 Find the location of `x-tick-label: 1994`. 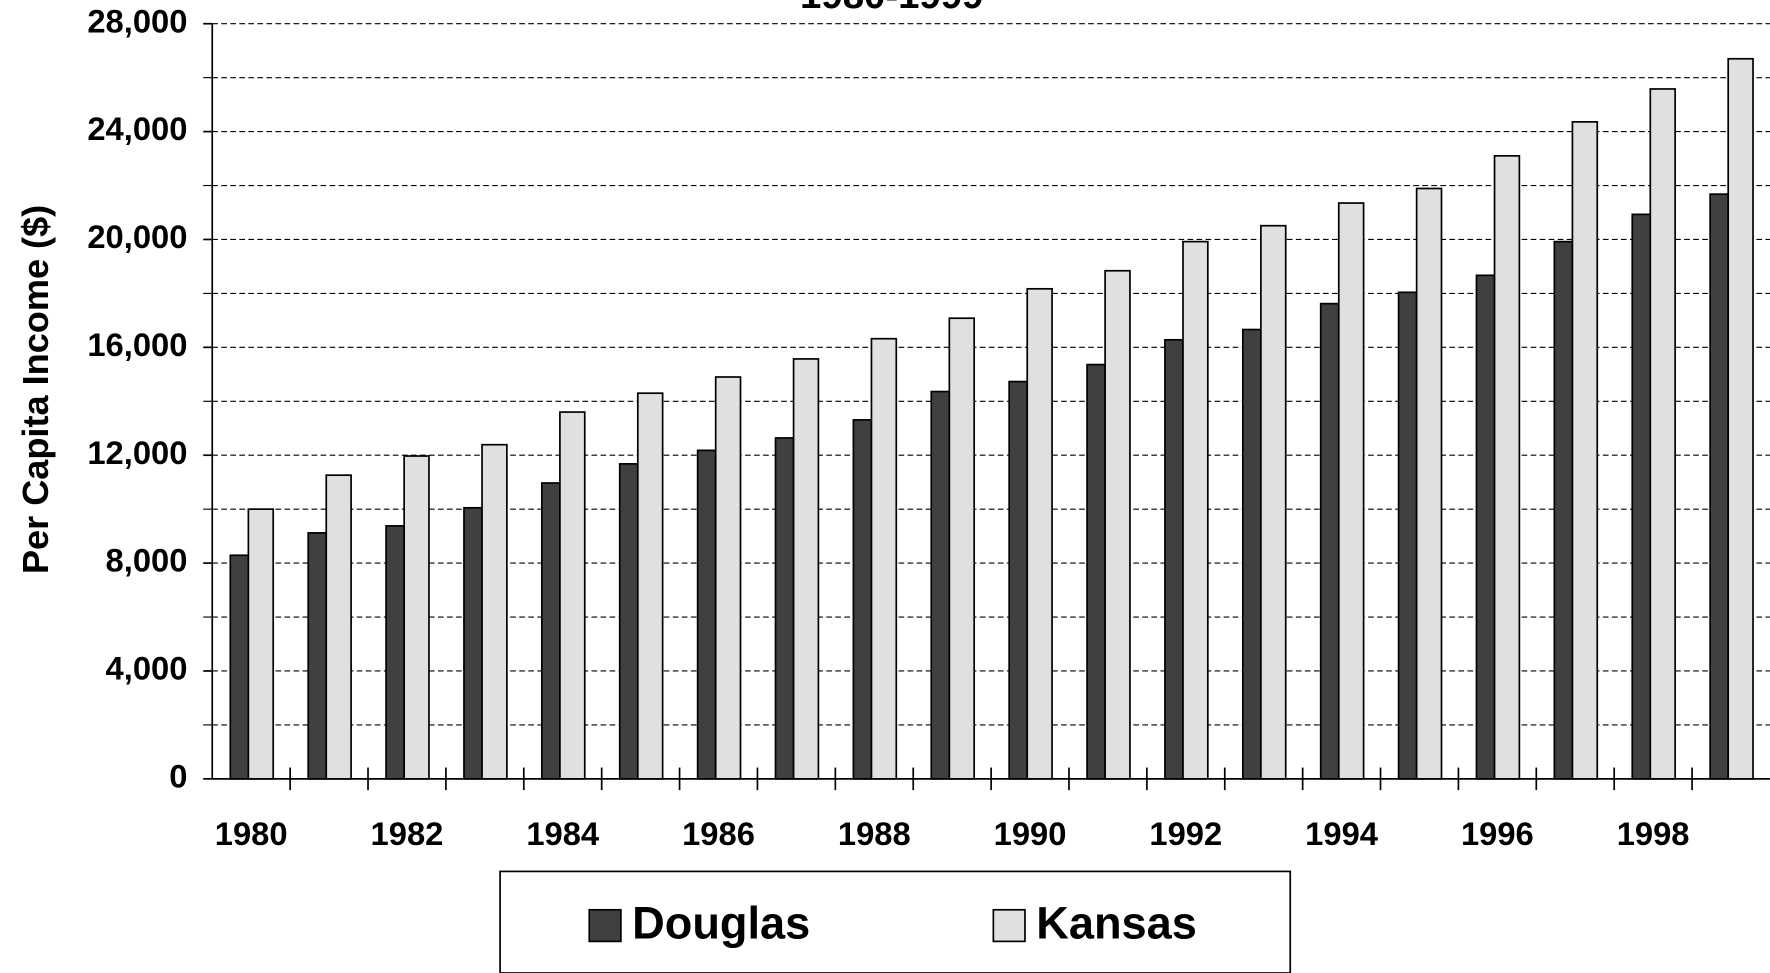

x-tick-label: 1994 is located at coordinates (1342, 833).